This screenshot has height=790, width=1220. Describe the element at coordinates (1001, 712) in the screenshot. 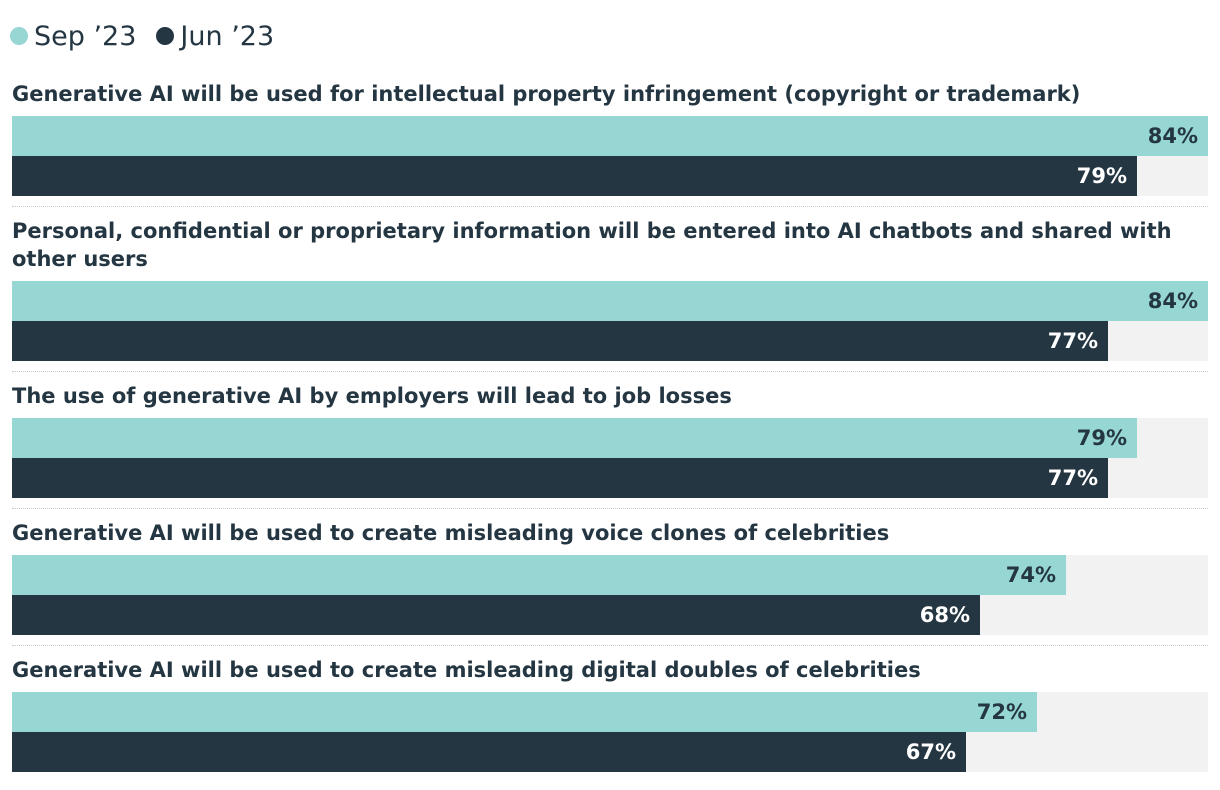

I see `bar-value-label: 72%` at that location.